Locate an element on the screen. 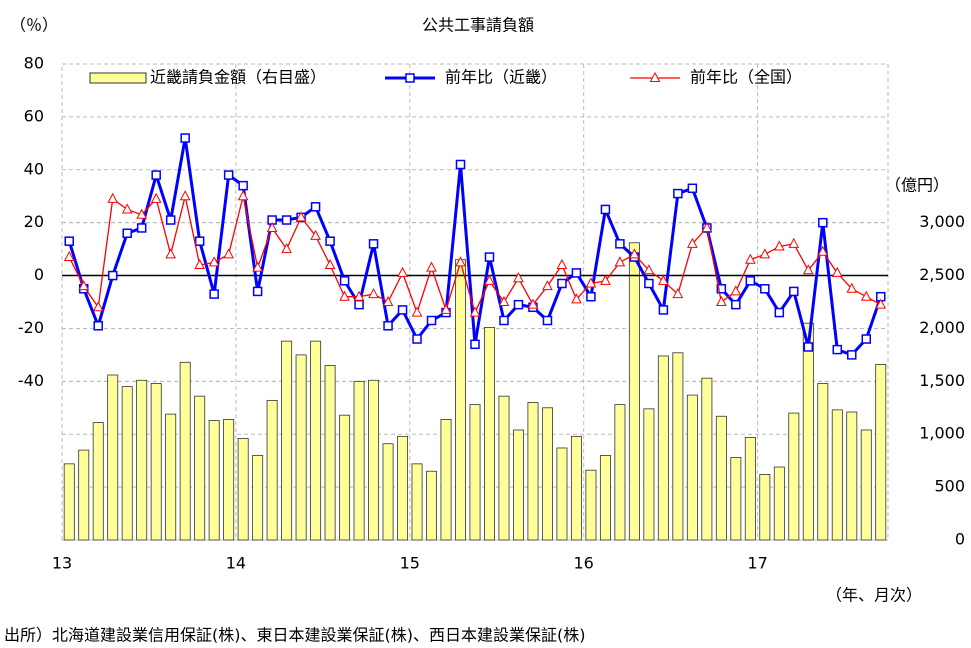 The width and height of the screenshot is (971, 648). y2-tick-label: 1,000 is located at coordinates (942, 433).